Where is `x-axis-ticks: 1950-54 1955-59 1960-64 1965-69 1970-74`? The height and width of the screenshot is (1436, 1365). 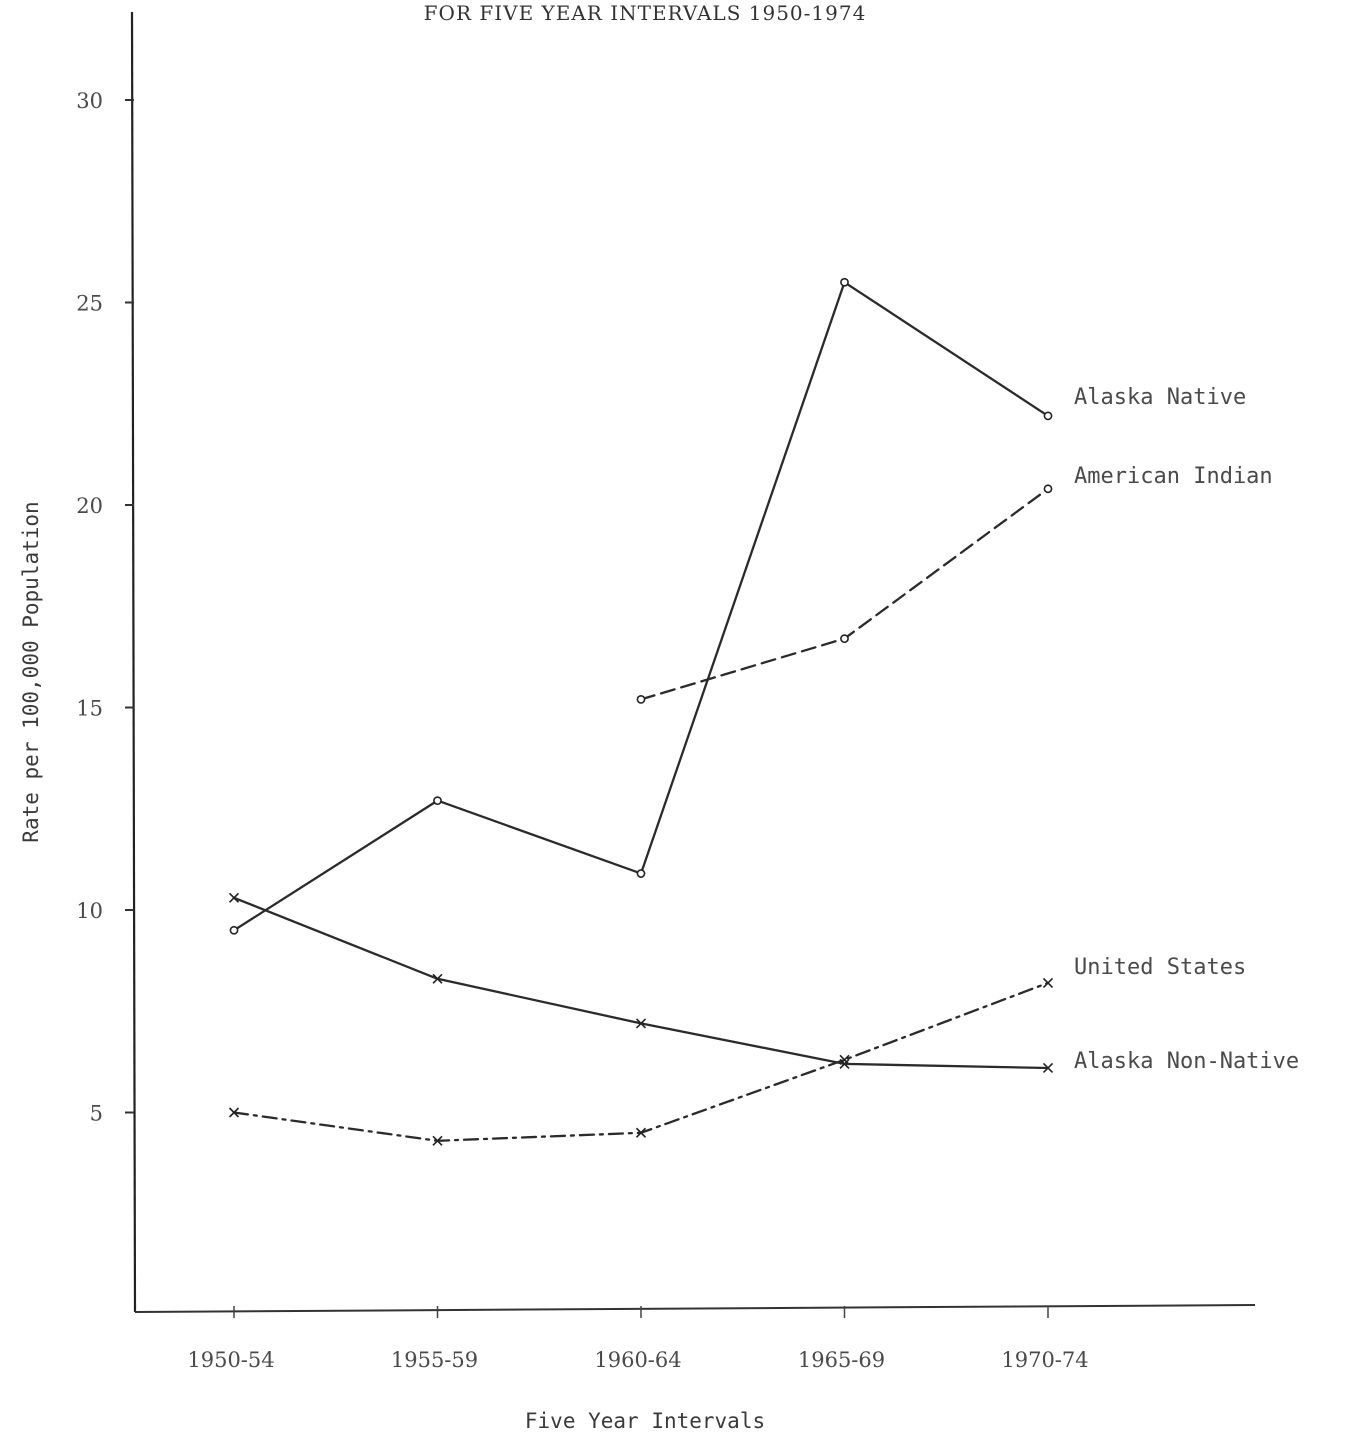
x-axis-ticks: 1950-54 1955-59 1960-64 1965-69 1970-74 is located at coordinates (638, 1339).